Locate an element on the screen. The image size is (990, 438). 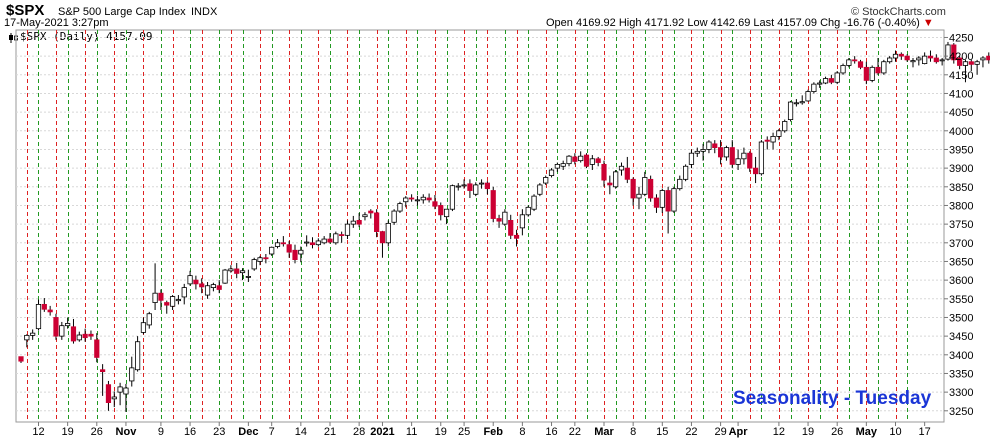
y-tick-label: 3650 is located at coordinates (961, 262).